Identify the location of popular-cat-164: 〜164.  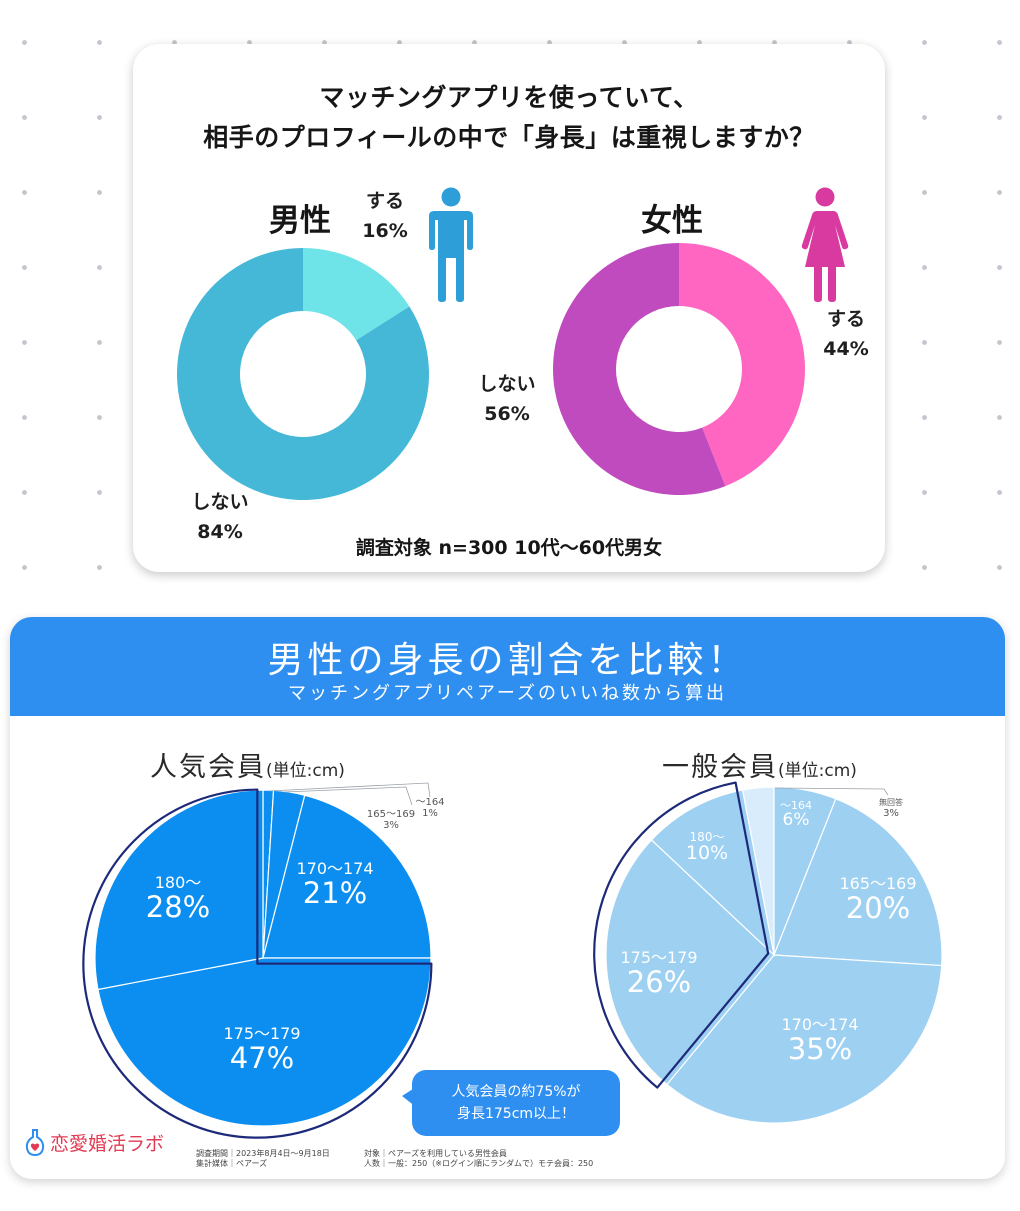
(430, 802).